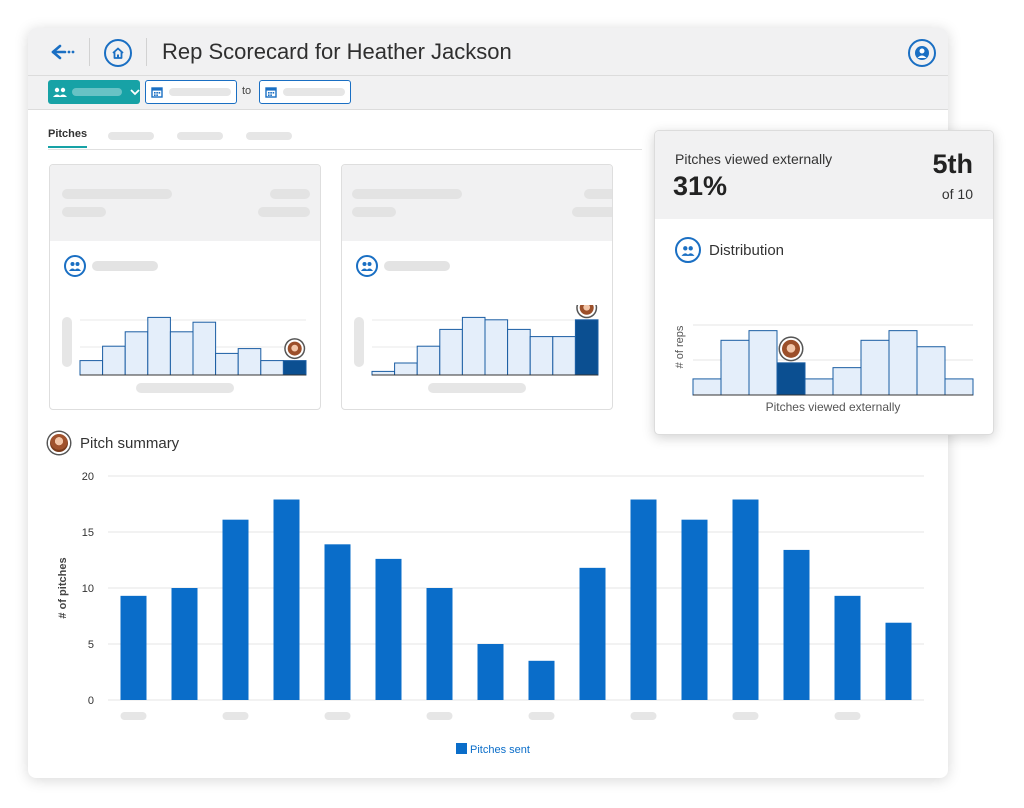 The image size is (1024, 808). What do you see at coordinates (63, 52) in the screenshot?
I see `back-button` at bounding box center [63, 52].